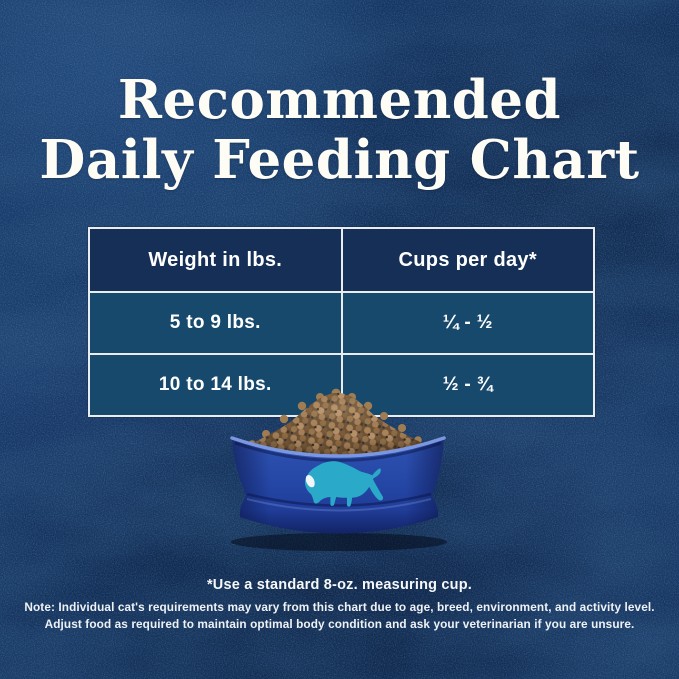  Describe the element at coordinates (339, 100) in the screenshot. I see `page-title-line1: Recommended` at that location.